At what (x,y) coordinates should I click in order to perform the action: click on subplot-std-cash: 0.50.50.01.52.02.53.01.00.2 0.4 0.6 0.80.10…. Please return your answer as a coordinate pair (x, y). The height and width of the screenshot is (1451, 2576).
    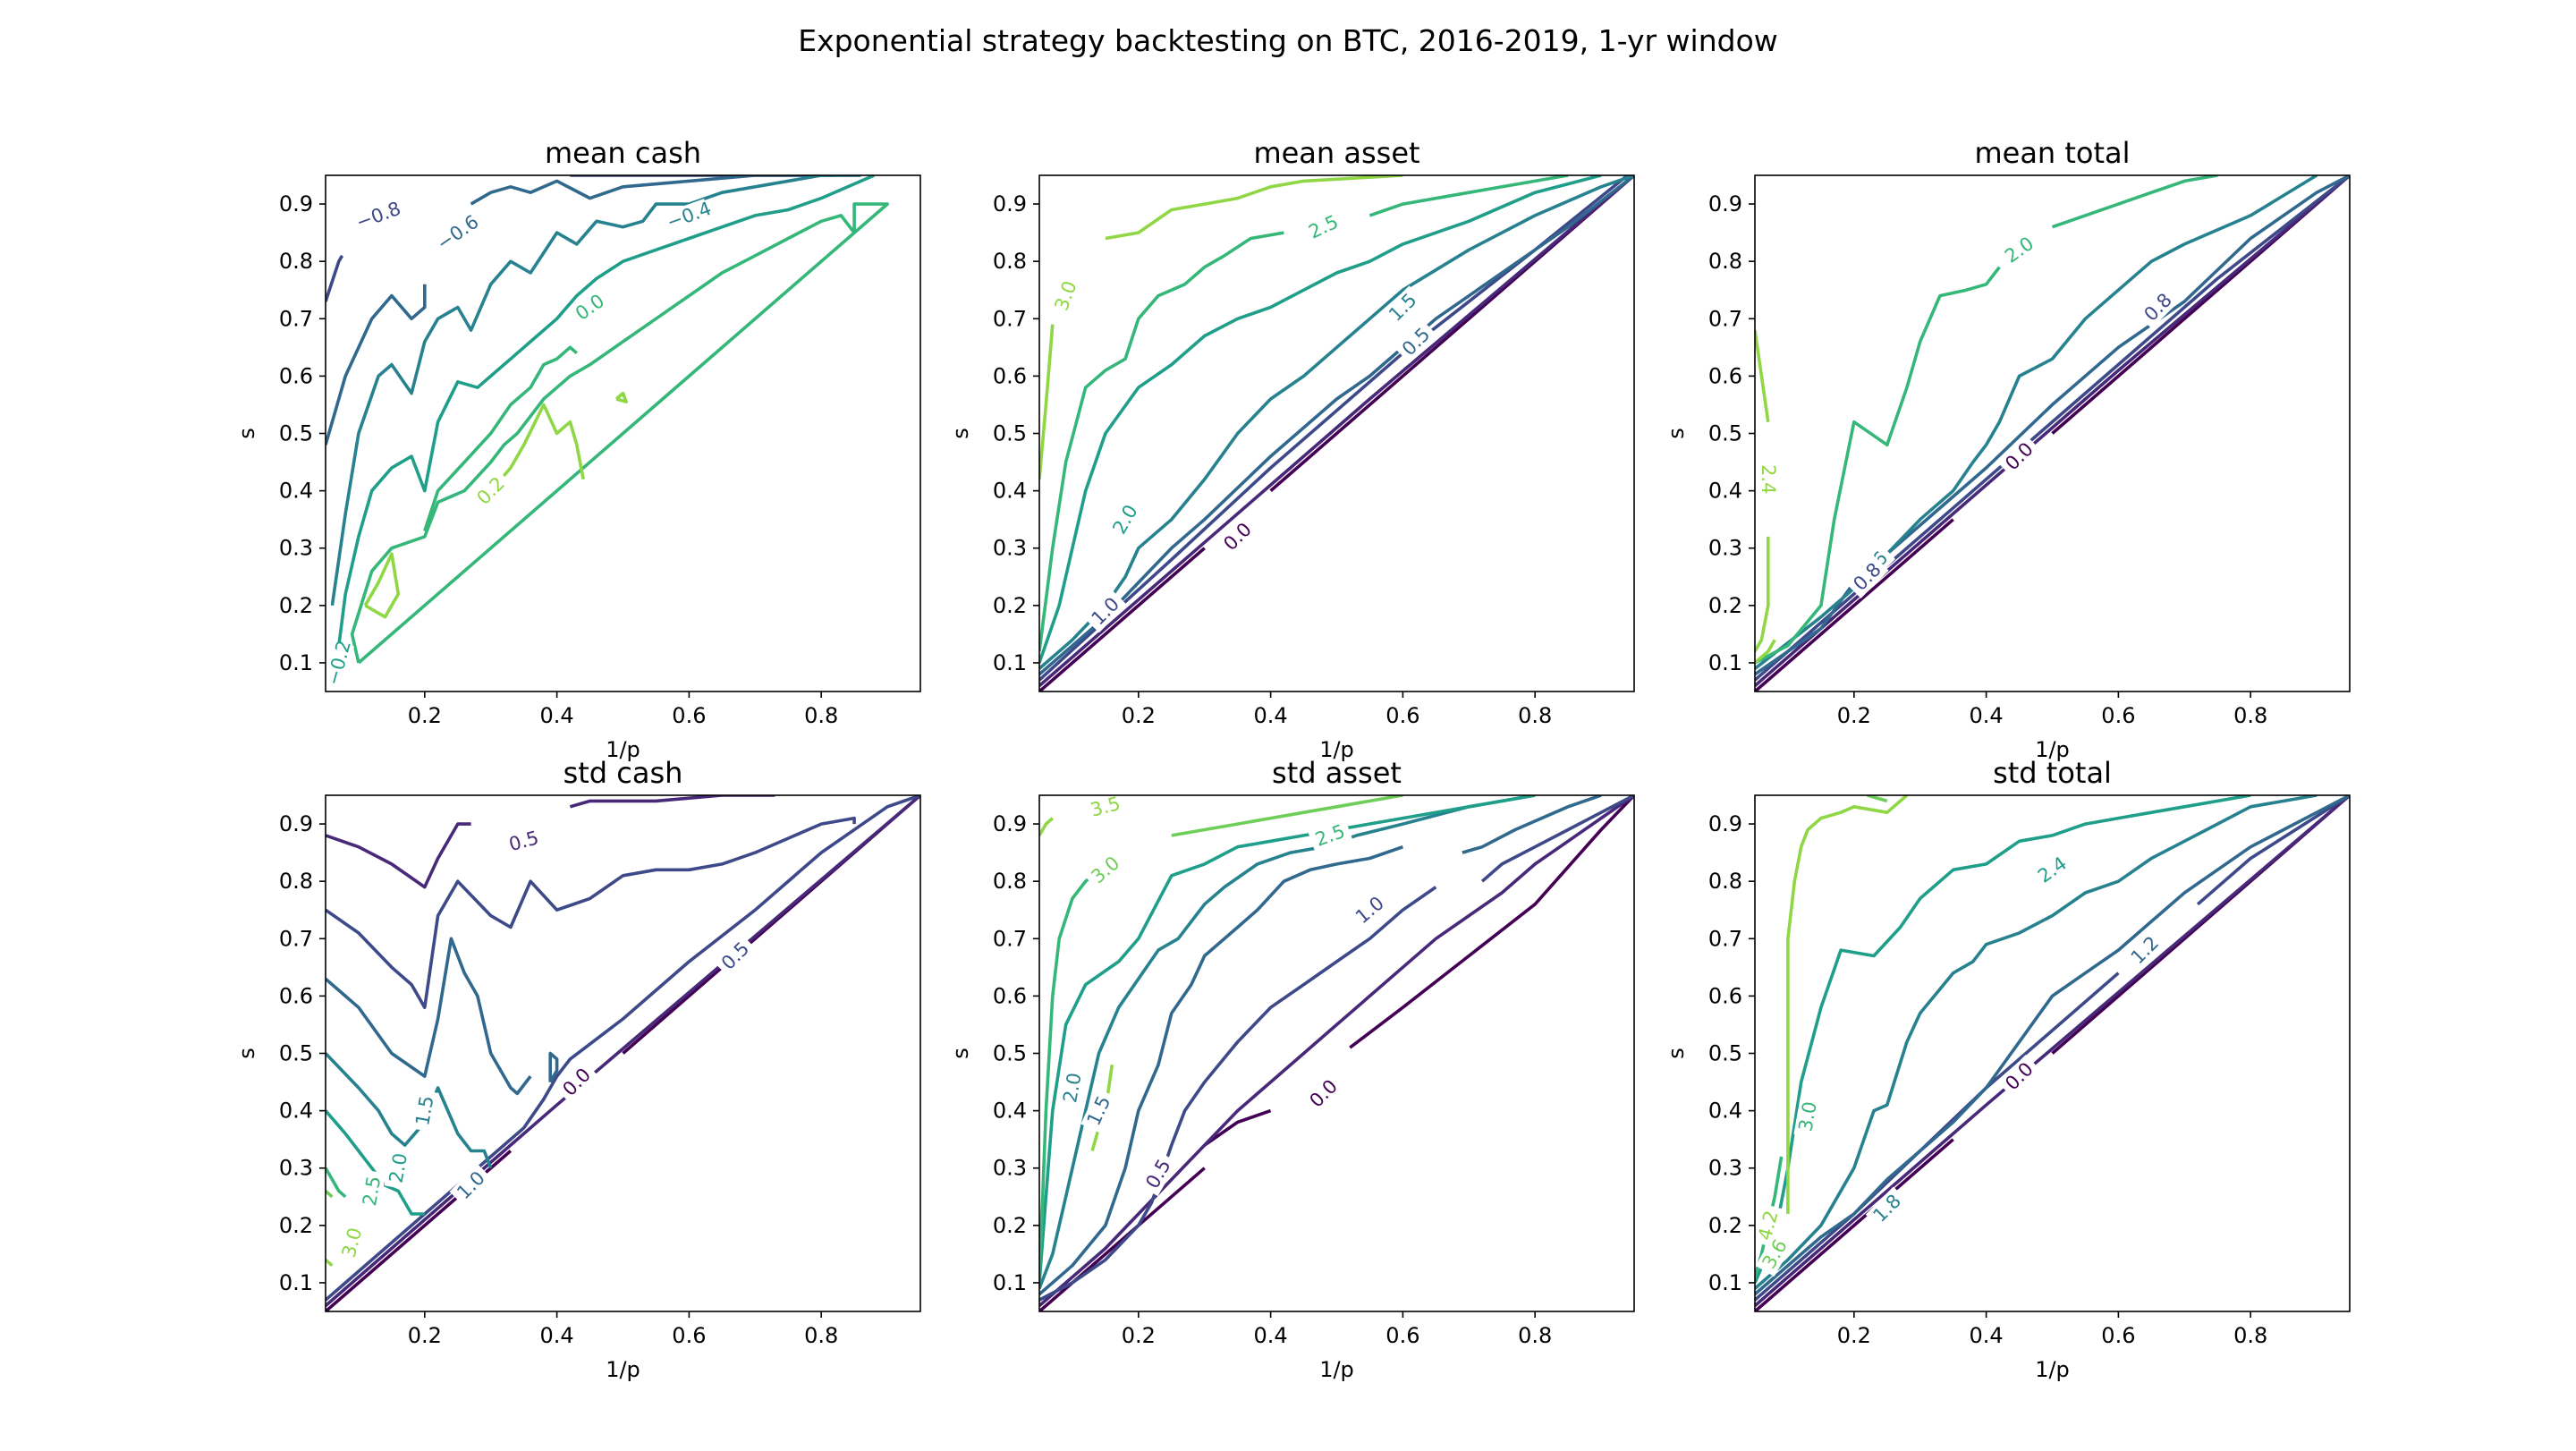
    Looking at the image, I should click on (577, 1069).